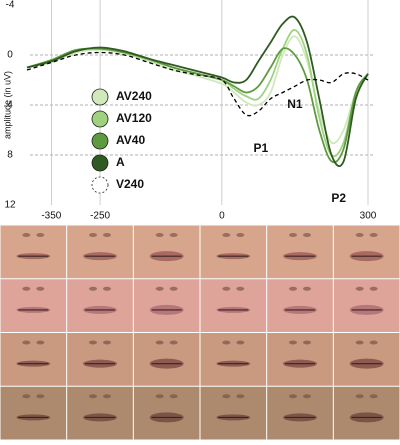 Image resolution: width=400 pixels, height=445 pixels. What do you see at coordinates (10, 105) in the screenshot?
I see `y-tick-label: 4` at bounding box center [10, 105].